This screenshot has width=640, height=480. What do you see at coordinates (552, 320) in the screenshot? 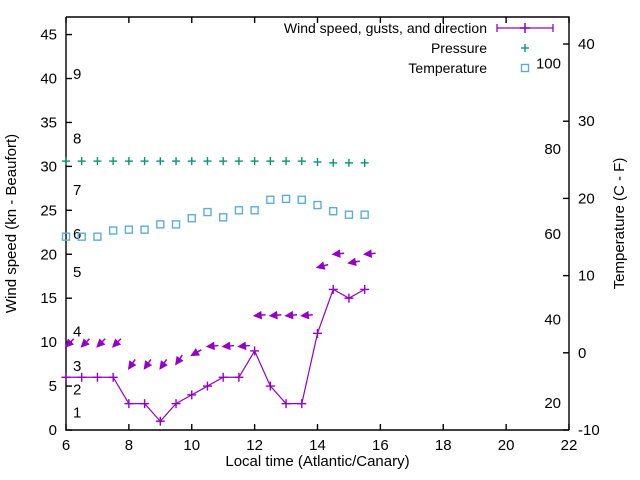
I see `fahrenheit-label: 40` at bounding box center [552, 320].